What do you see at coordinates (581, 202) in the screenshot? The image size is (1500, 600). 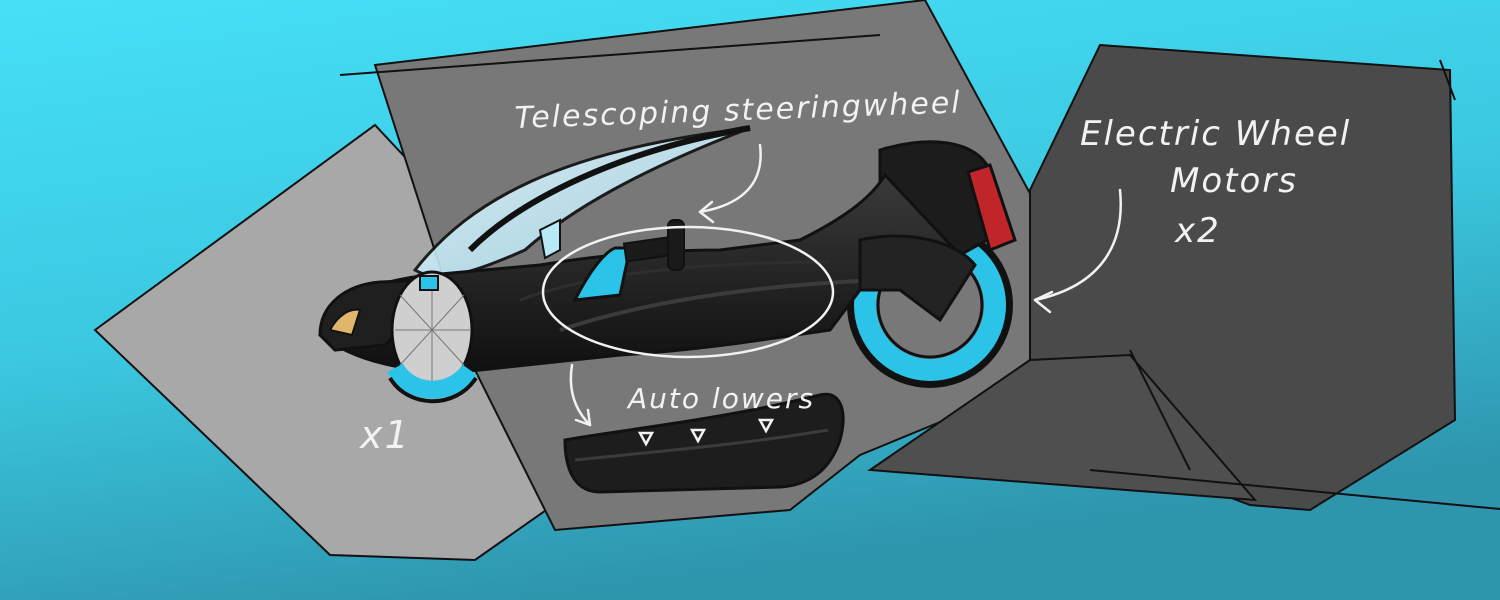 I see `canopy-glass` at bounding box center [581, 202].